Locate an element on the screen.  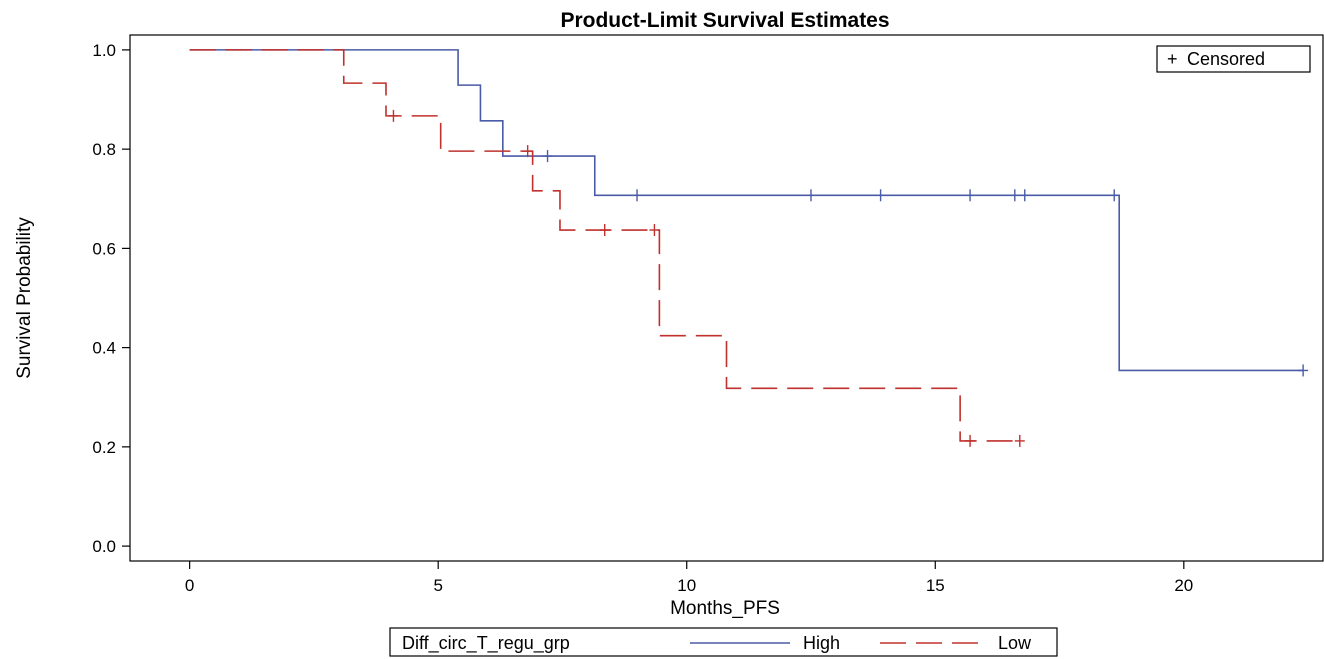
censored-legend: + Censored is located at coordinates (1233, 59).